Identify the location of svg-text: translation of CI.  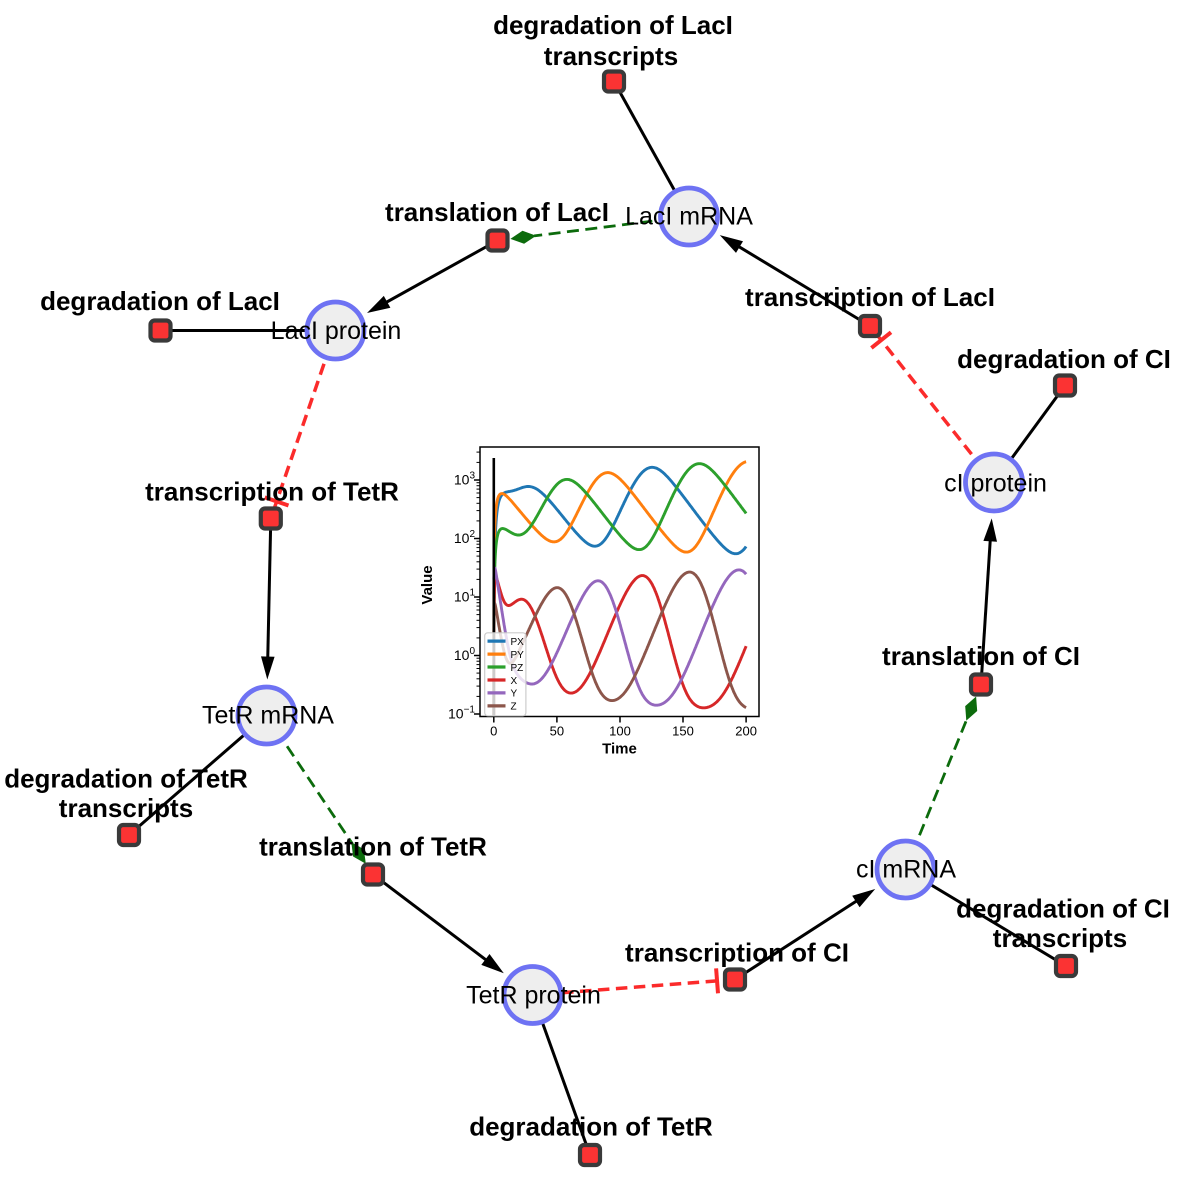
(981, 656).